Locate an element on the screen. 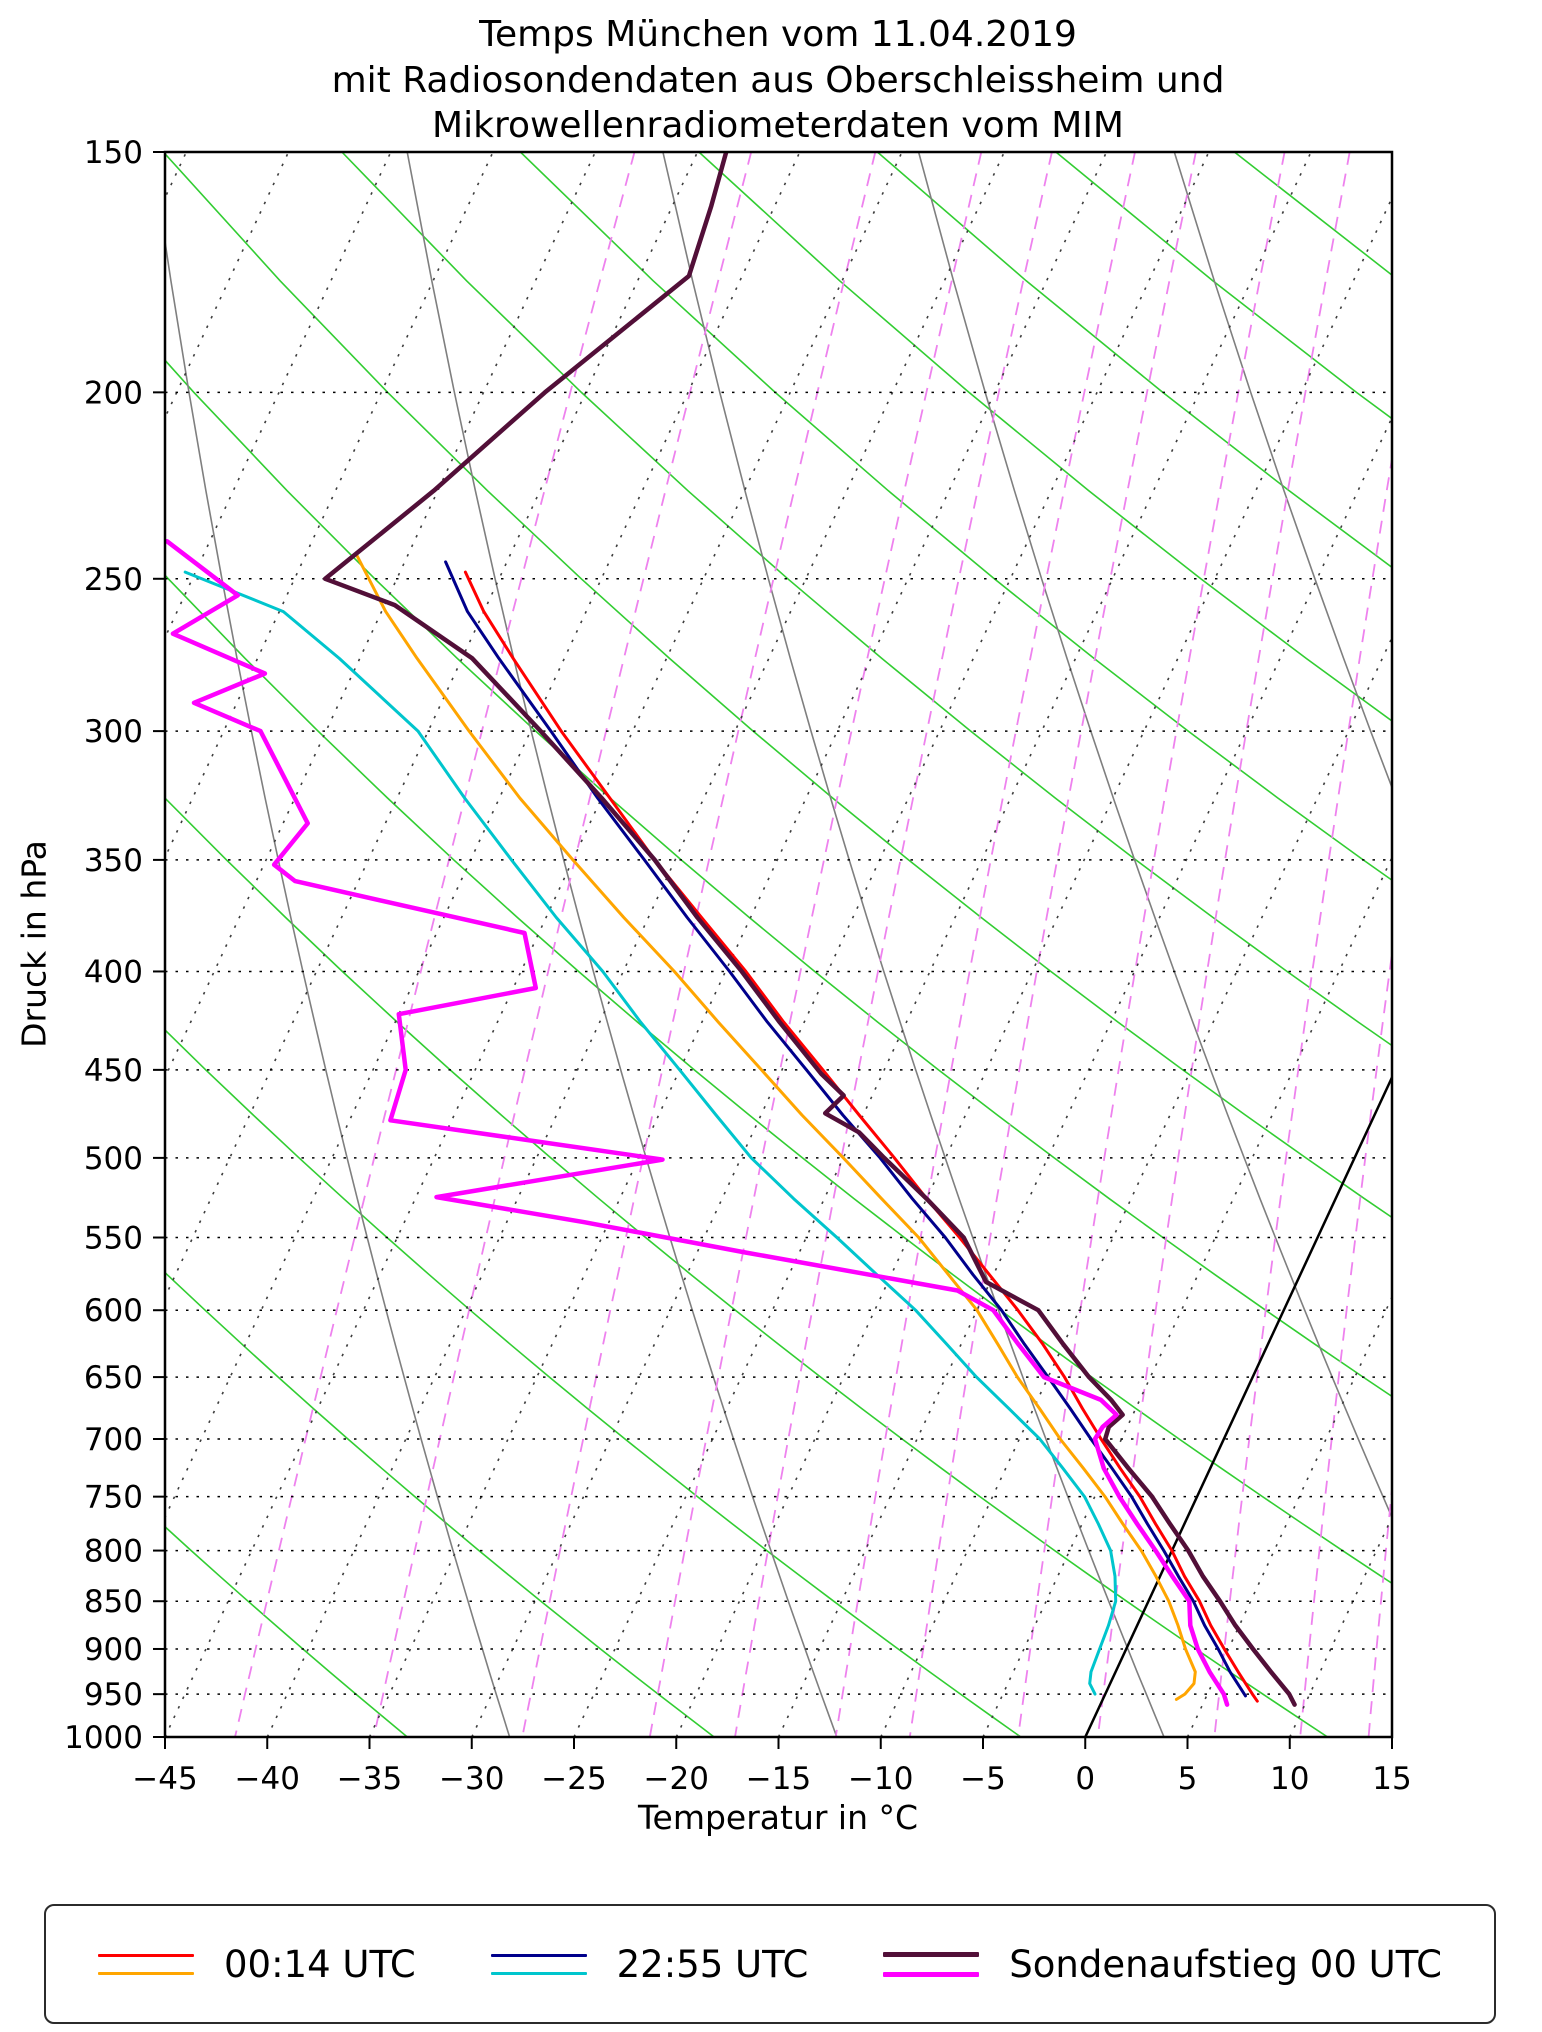 Image resolution: width=1542 pixels, height=2032 pixels. chart-title-line1: Temps München vom 11.04.2019 is located at coordinates (778, 34).